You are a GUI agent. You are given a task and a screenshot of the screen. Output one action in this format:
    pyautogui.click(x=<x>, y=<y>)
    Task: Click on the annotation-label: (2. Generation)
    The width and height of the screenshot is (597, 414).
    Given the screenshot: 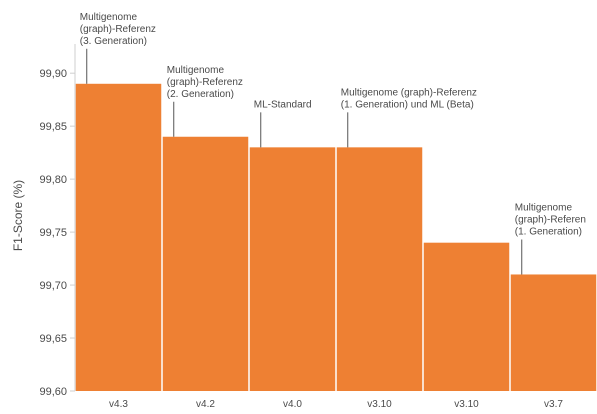 What is the action you would take?
    pyautogui.click(x=200, y=94)
    